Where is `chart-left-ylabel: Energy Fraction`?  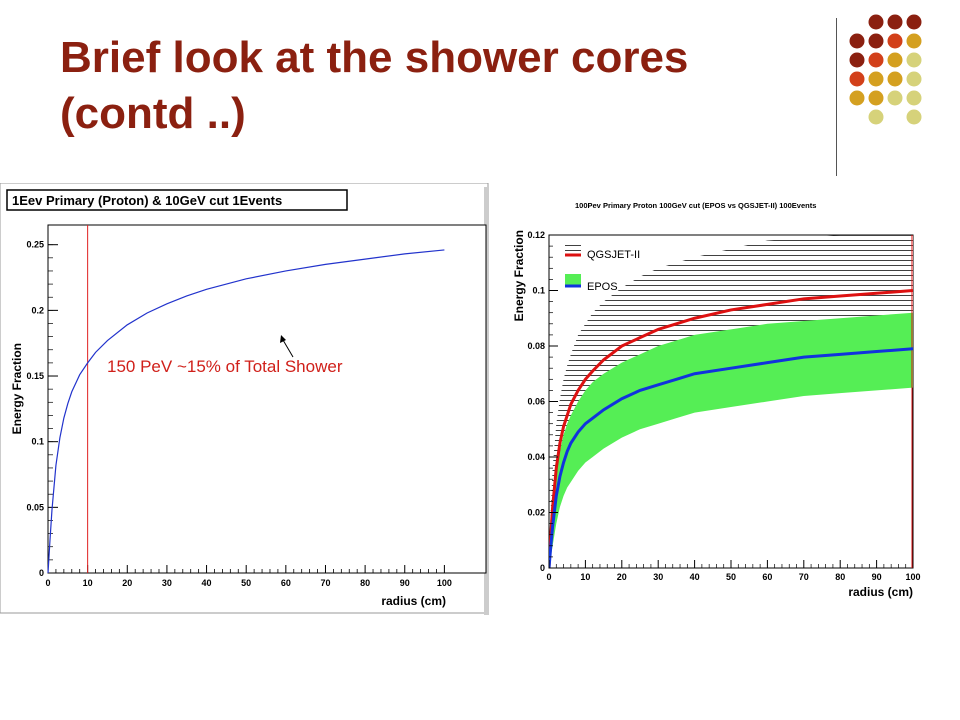
chart-left-ylabel: Energy Fraction is located at coordinates (17, 388).